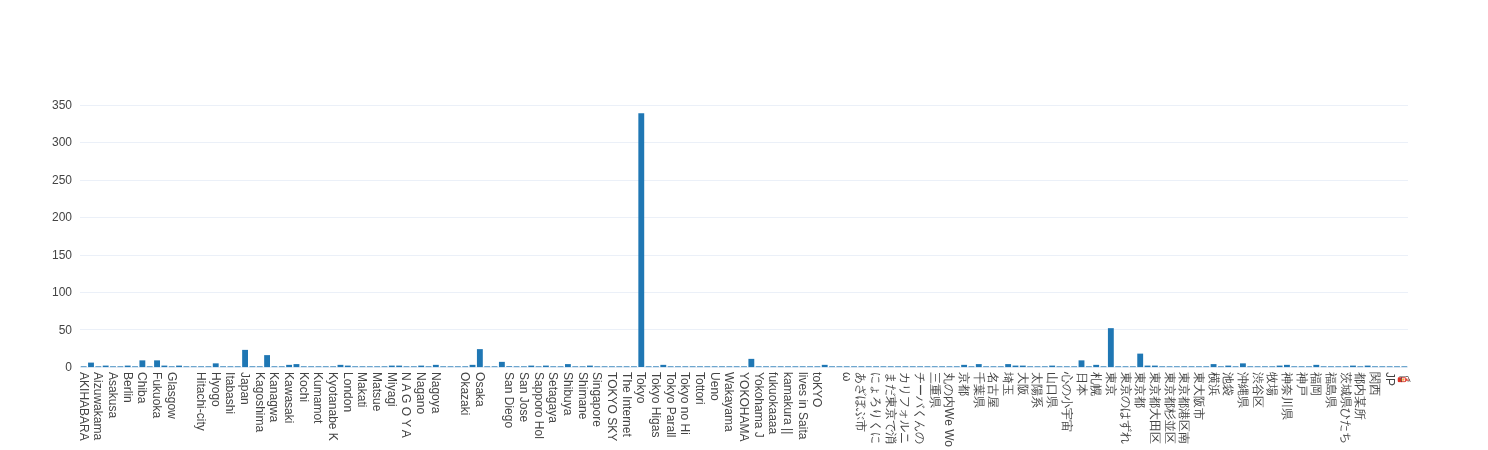 This screenshot has width=1488, height=450. I want to click on x-tick-label: まだ東京で消, so click(890, 408).